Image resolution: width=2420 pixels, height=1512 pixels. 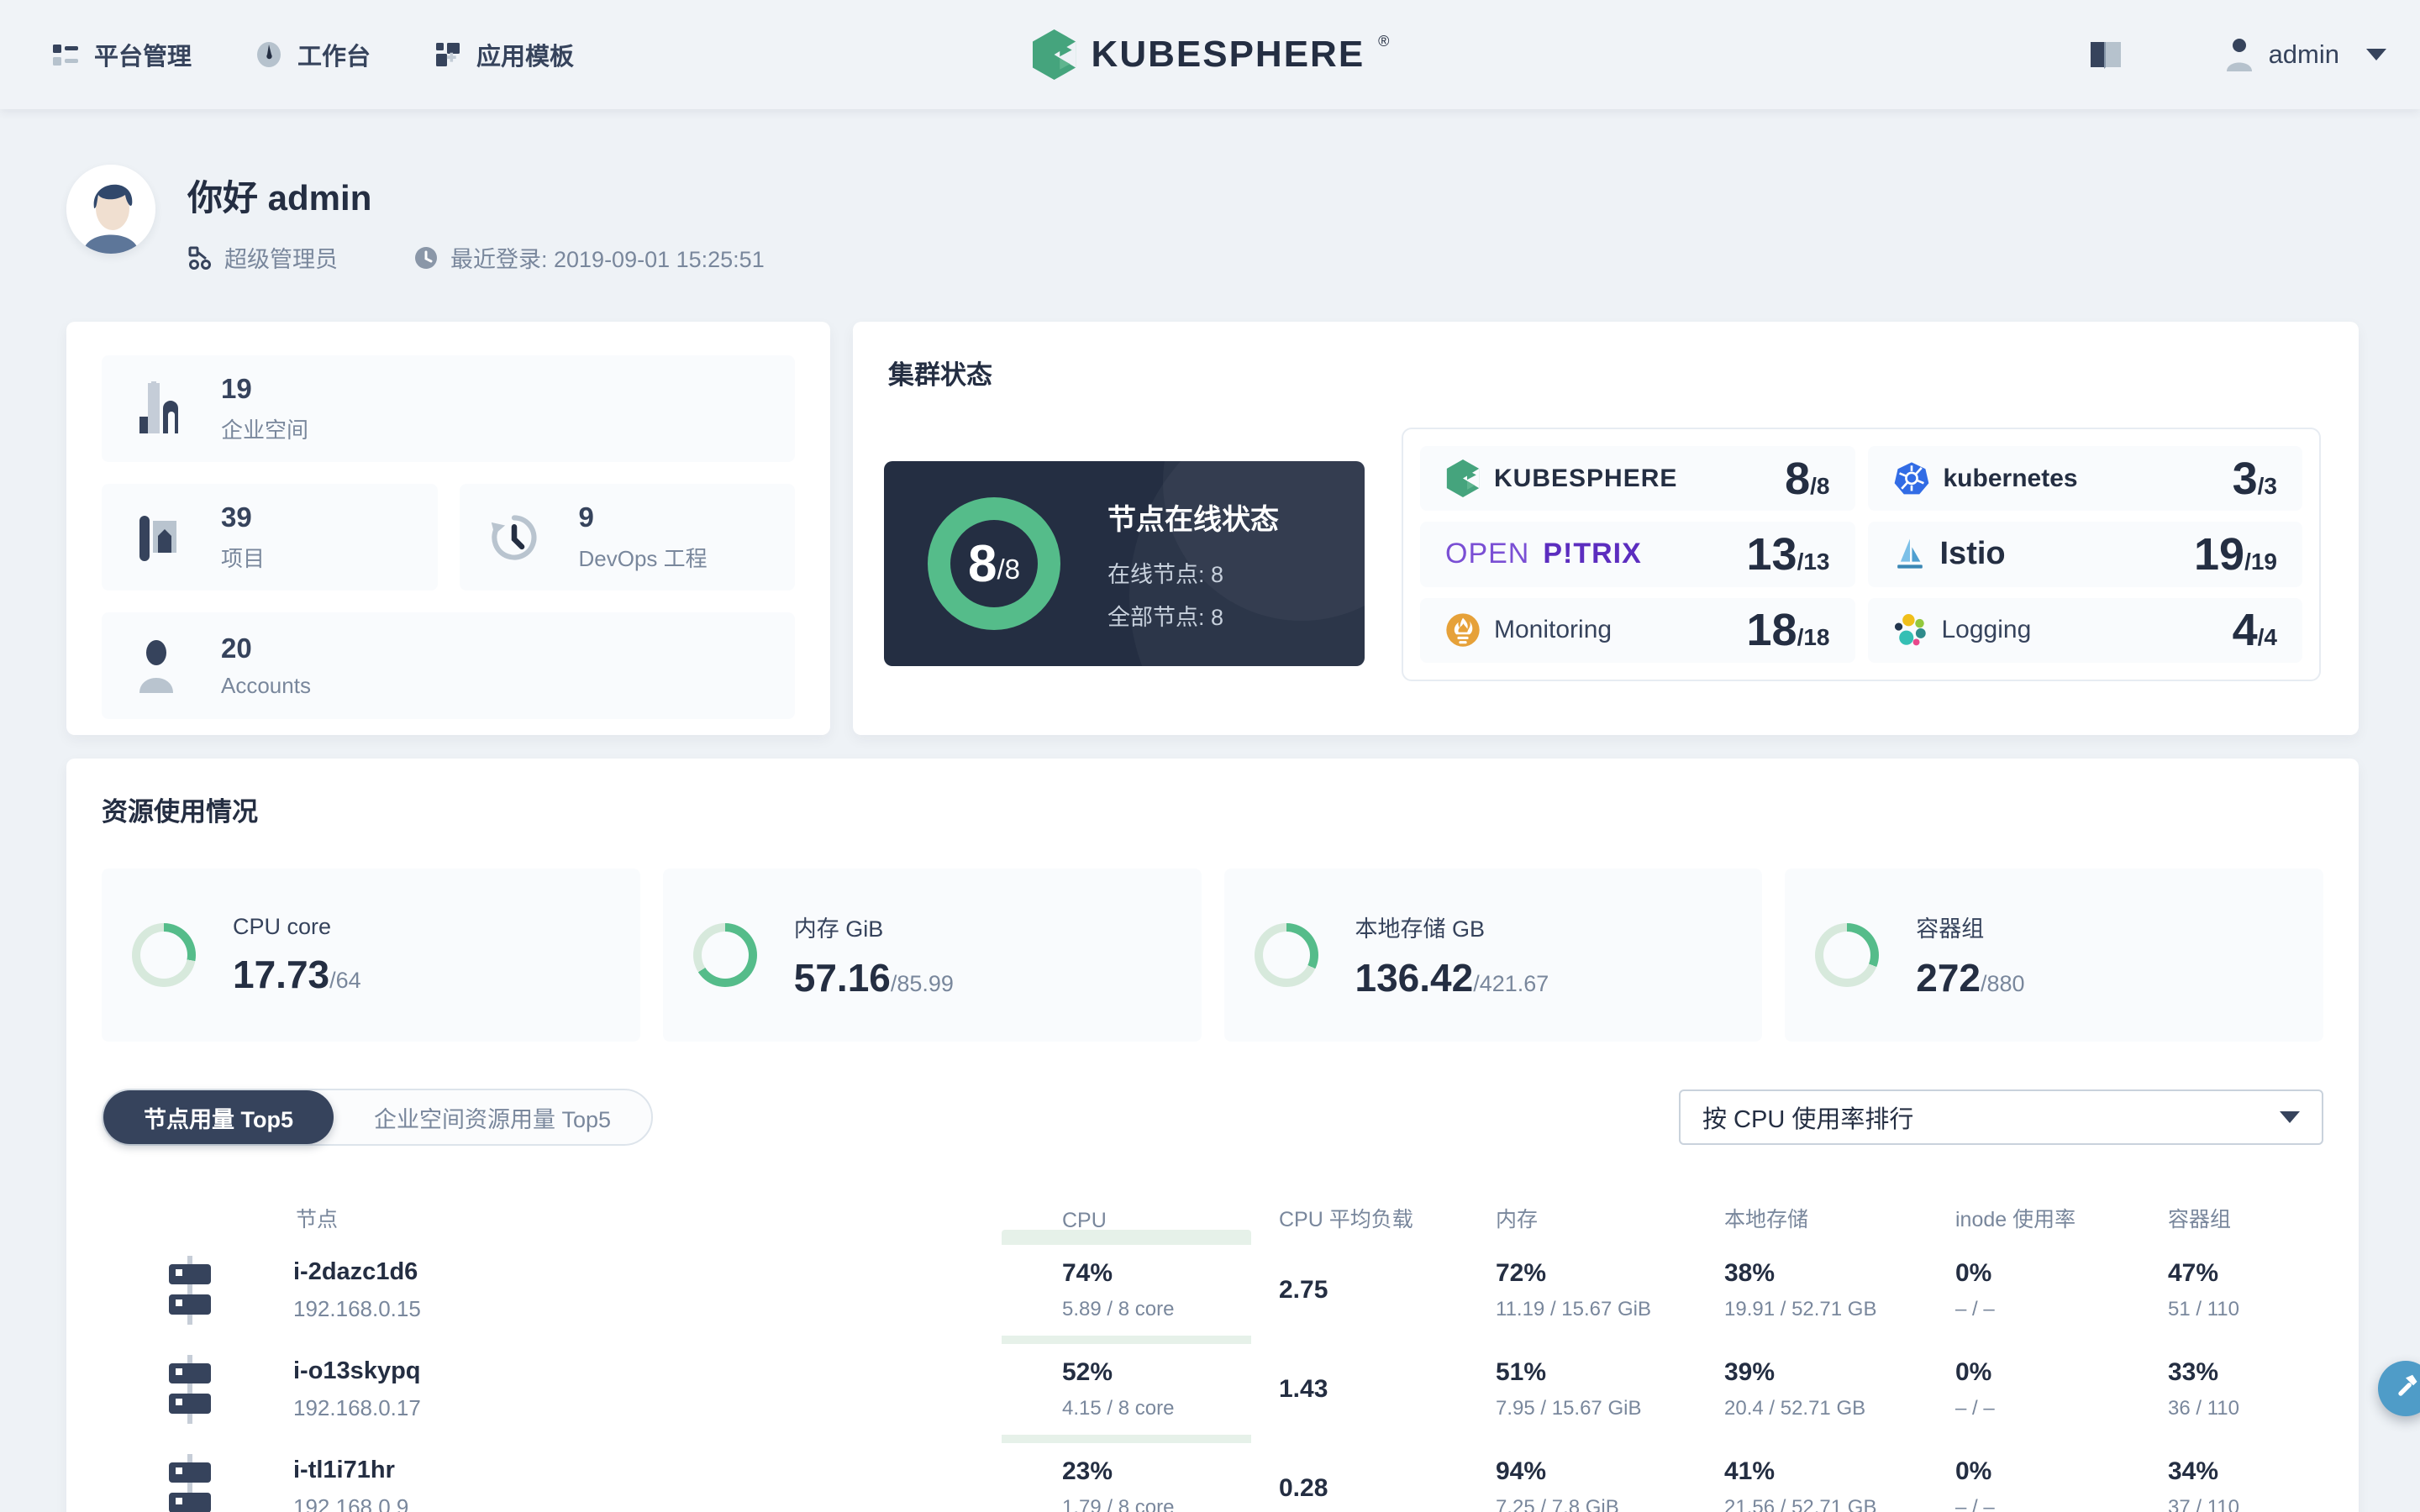 What do you see at coordinates (1384, 41) in the screenshot?
I see `logo-registered-mark: ®` at bounding box center [1384, 41].